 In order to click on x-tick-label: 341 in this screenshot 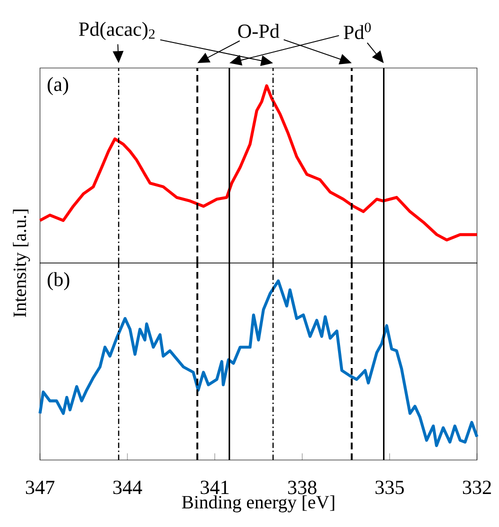, I will do `click(214, 487)`.